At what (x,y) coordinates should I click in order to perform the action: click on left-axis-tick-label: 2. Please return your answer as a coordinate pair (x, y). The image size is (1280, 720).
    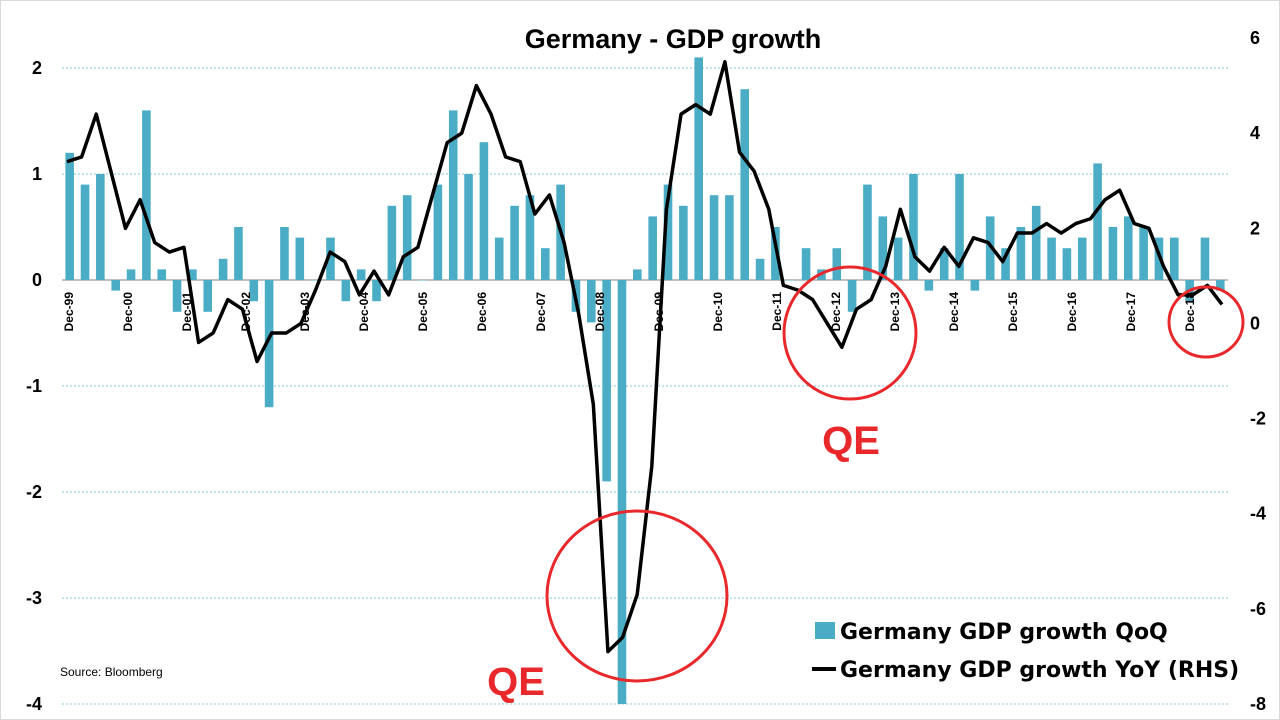
    Looking at the image, I should click on (37, 68).